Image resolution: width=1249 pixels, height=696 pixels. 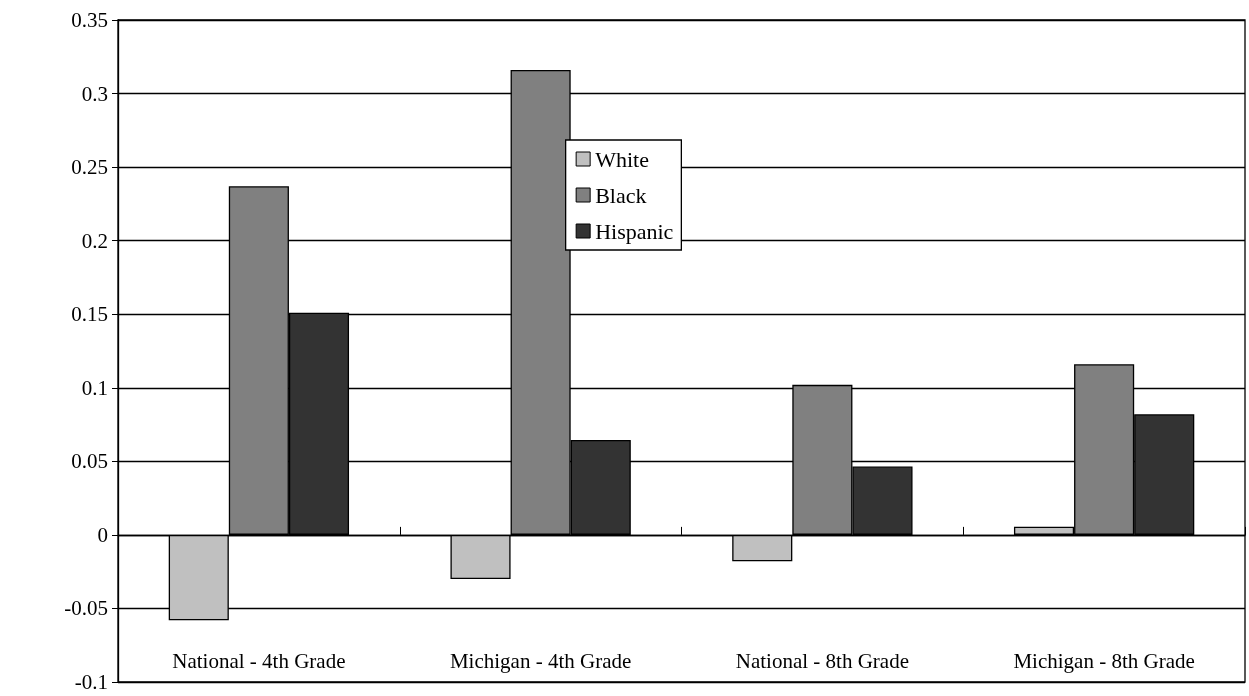 I want to click on legend-label: Hispanic, so click(x=634, y=231).